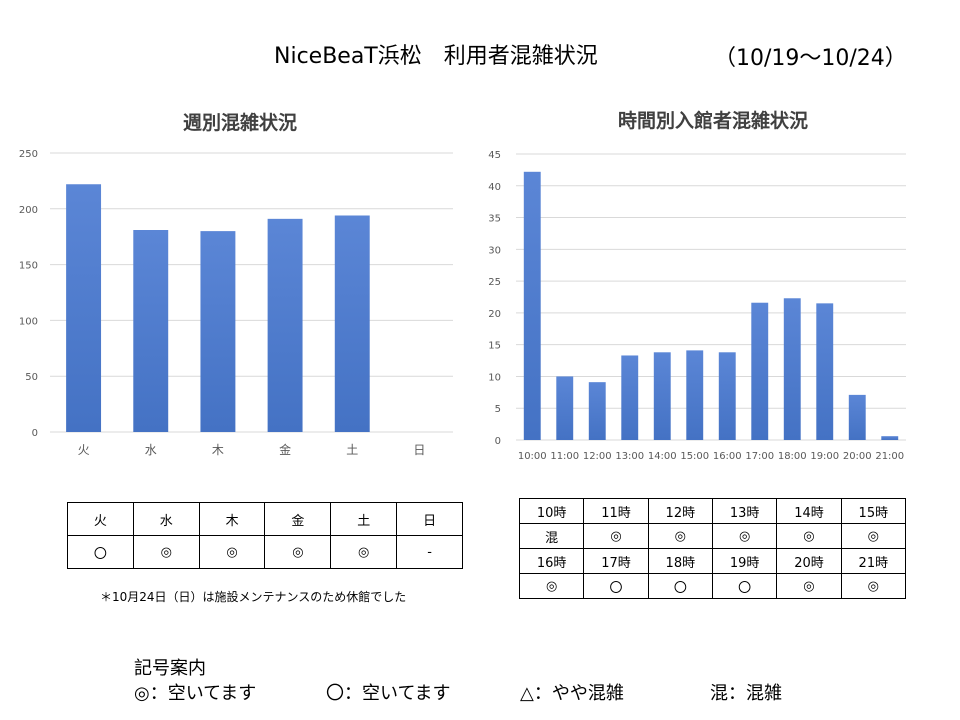 The height and width of the screenshot is (720, 960). Describe the element at coordinates (809, 511) in the screenshot. I see `hour-cell: 14時` at that location.